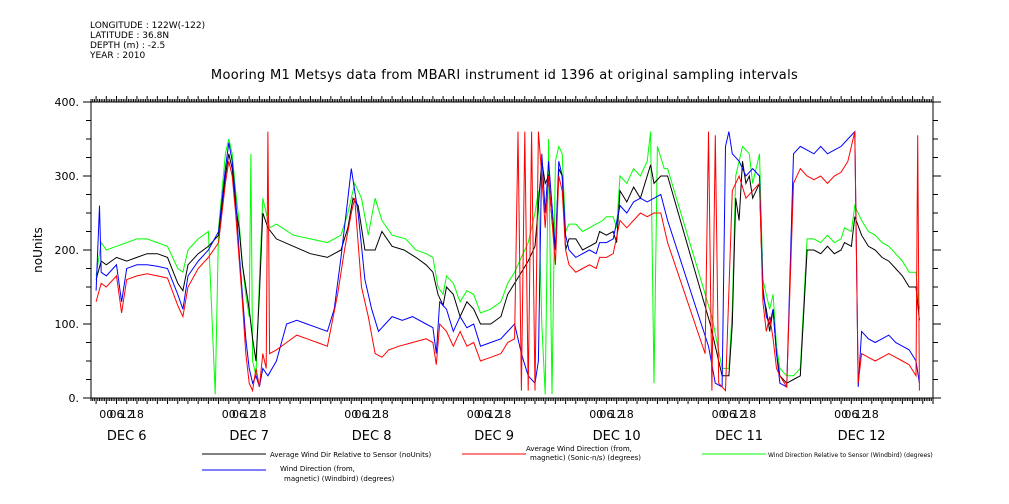 The image size is (1009, 504). What do you see at coordinates (127, 436) in the screenshot?
I see `x-day-label: DEC 6` at bounding box center [127, 436].